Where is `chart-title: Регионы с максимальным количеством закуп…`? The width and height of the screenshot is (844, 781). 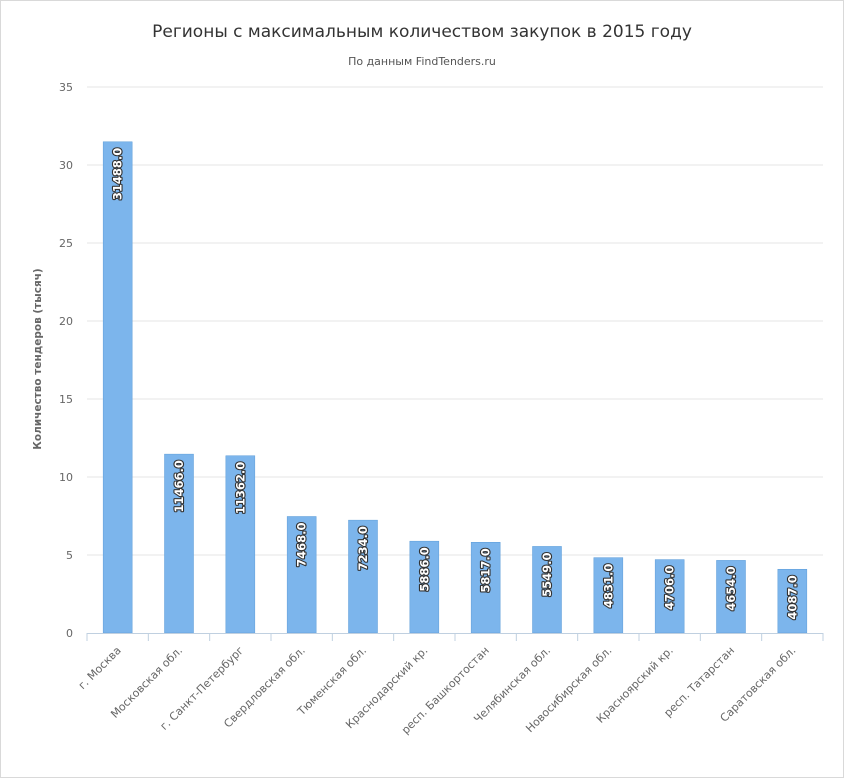
chart-title: Регионы с максимальным количеством закуп… is located at coordinates (422, 32).